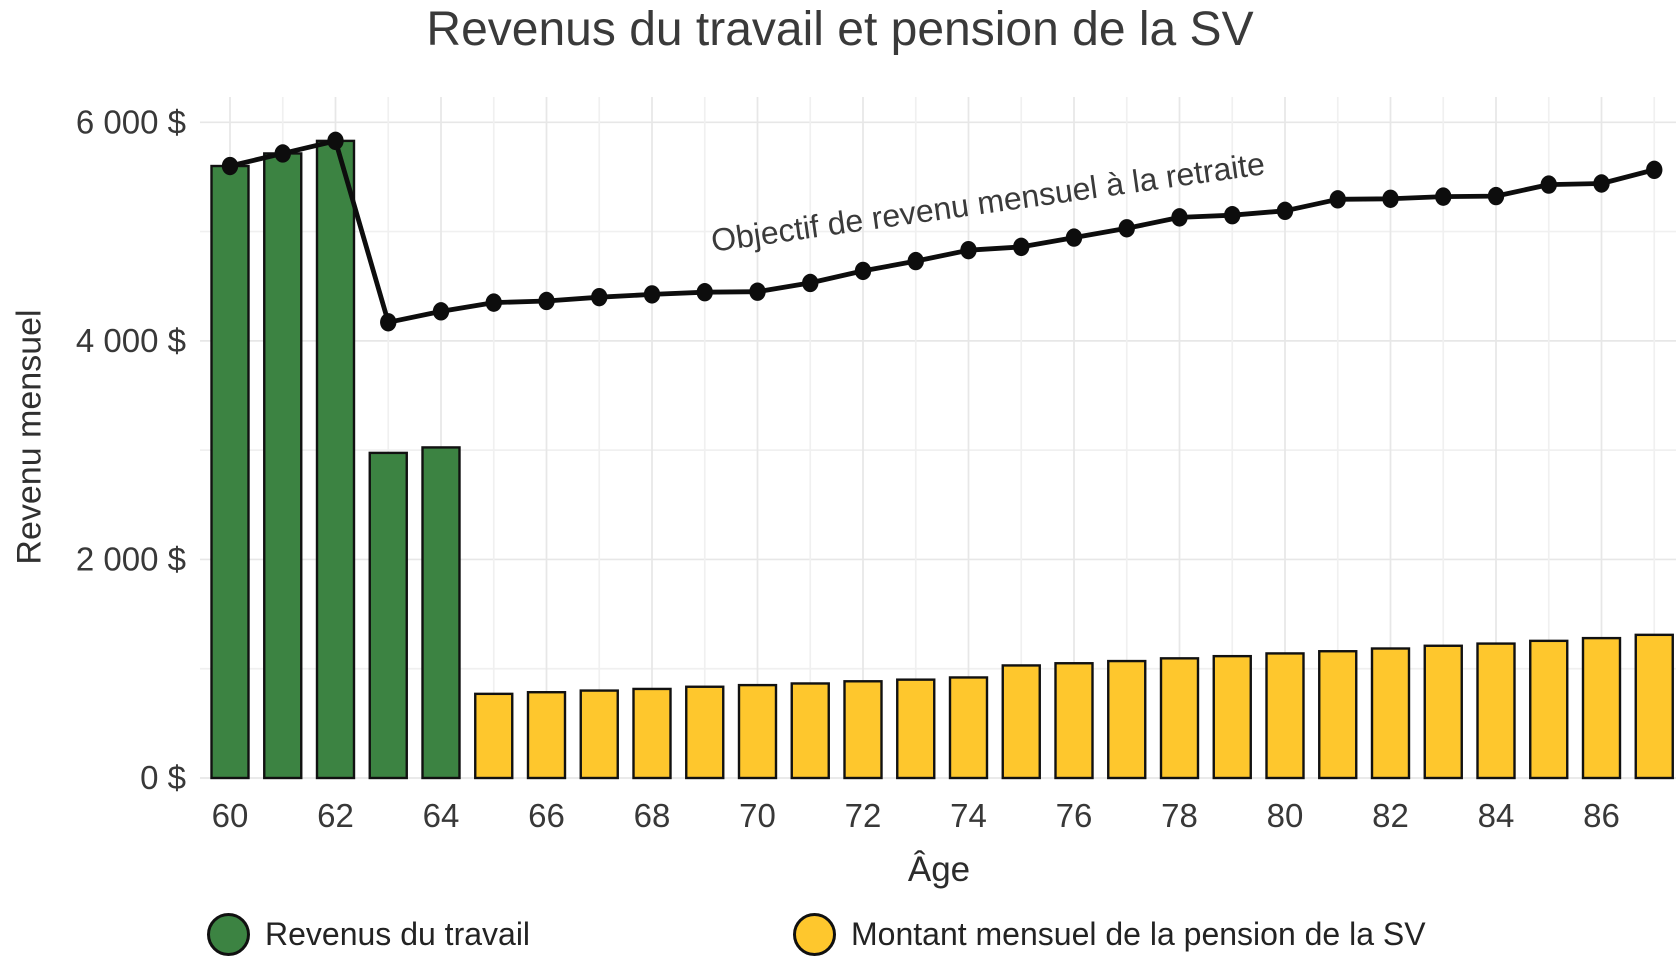 The height and width of the screenshot is (962, 1680). Describe the element at coordinates (814, 934) in the screenshot. I see `legend-swatch-pension` at that location.